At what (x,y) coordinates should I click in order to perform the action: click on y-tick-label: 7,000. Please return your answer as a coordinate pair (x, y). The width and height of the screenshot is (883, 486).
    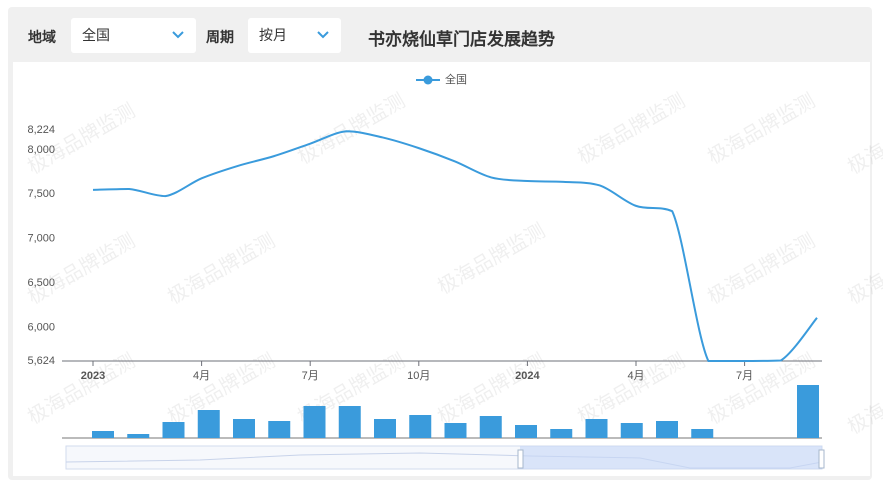
    Looking at the image, I should click on (41, 239).